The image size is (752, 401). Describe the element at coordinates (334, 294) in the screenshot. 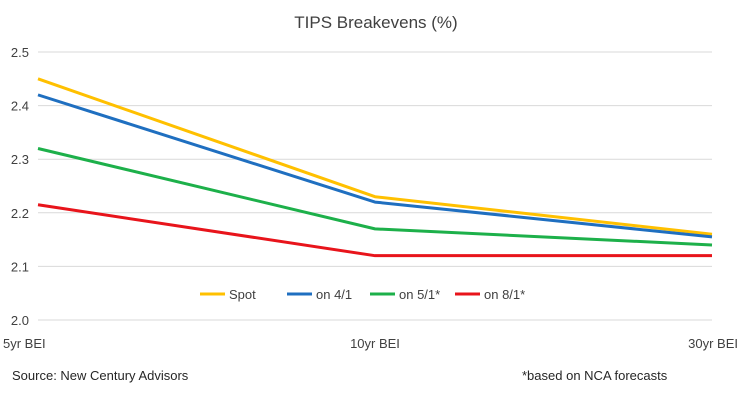

I see `legend-label: on 4/1` at that location.